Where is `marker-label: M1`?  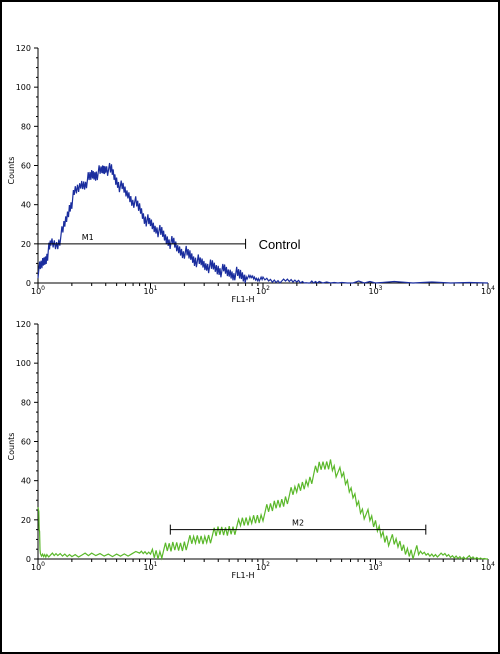
marker-label: M1 is located at coordinates (88, 237).